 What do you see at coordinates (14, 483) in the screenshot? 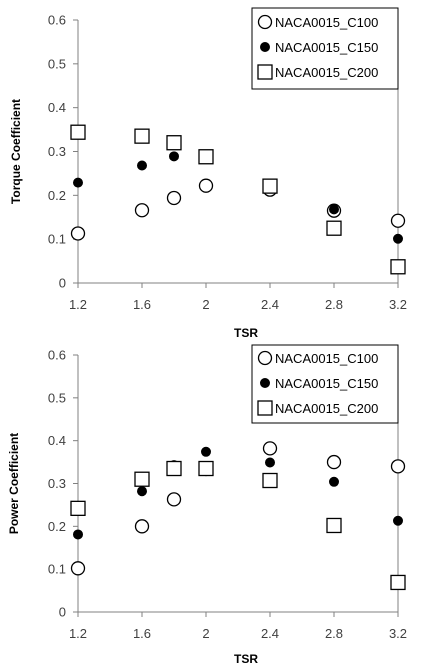
I see `y-axis-title: Power Coefficient` at bounding box center [14, 483].